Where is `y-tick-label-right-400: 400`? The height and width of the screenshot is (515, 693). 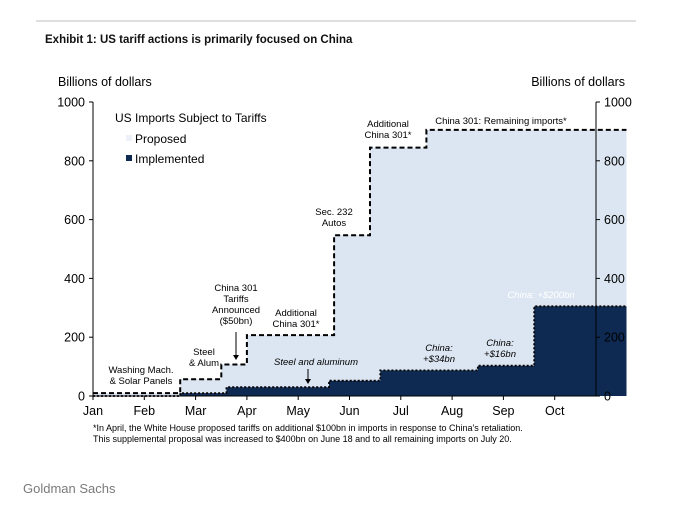
y-tick-label-right-400: 400 is located at coordinates (614, 279).